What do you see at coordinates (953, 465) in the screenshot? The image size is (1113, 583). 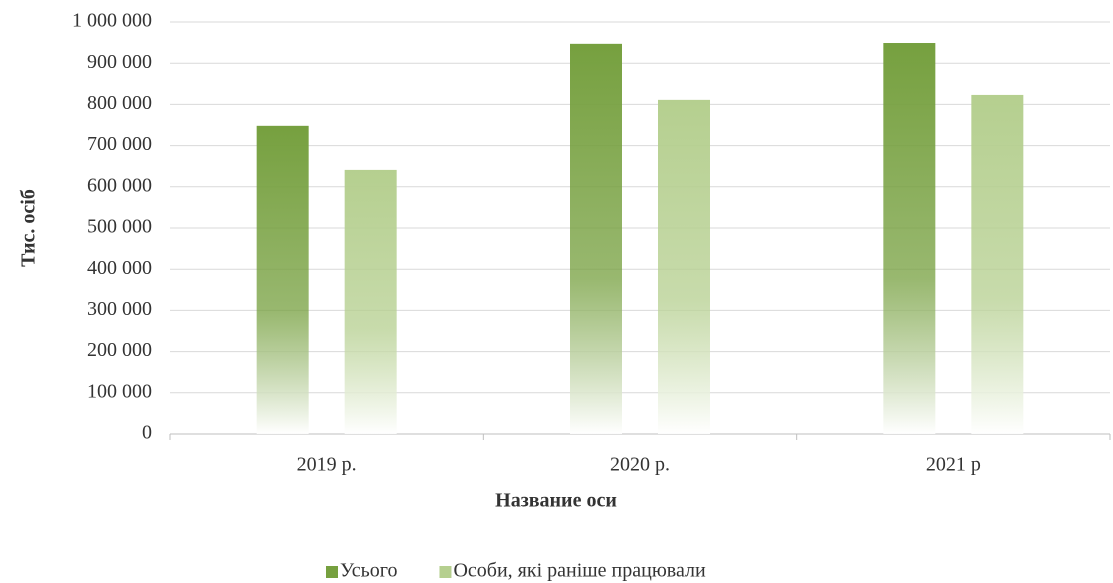 I see `x-tick-label: 2021 р` at bounding box center [953, 465].